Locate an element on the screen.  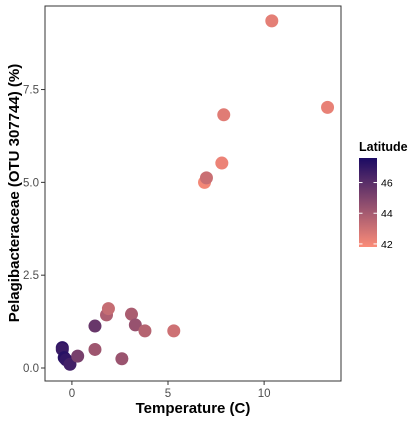
x-axis-title: Temperature (C) is located at coordinates (193, 408).